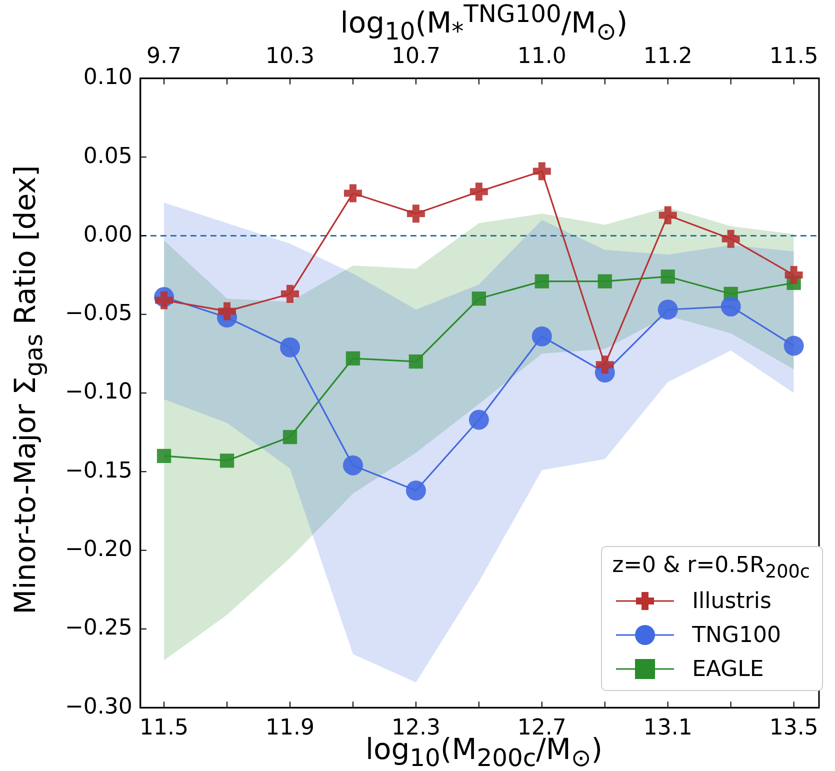 The height and width of the screenshot is (771, 835). Describe the element at coordinates (98, 707) in the screenshot. I see `y-tick-label: −0.30` at that location.